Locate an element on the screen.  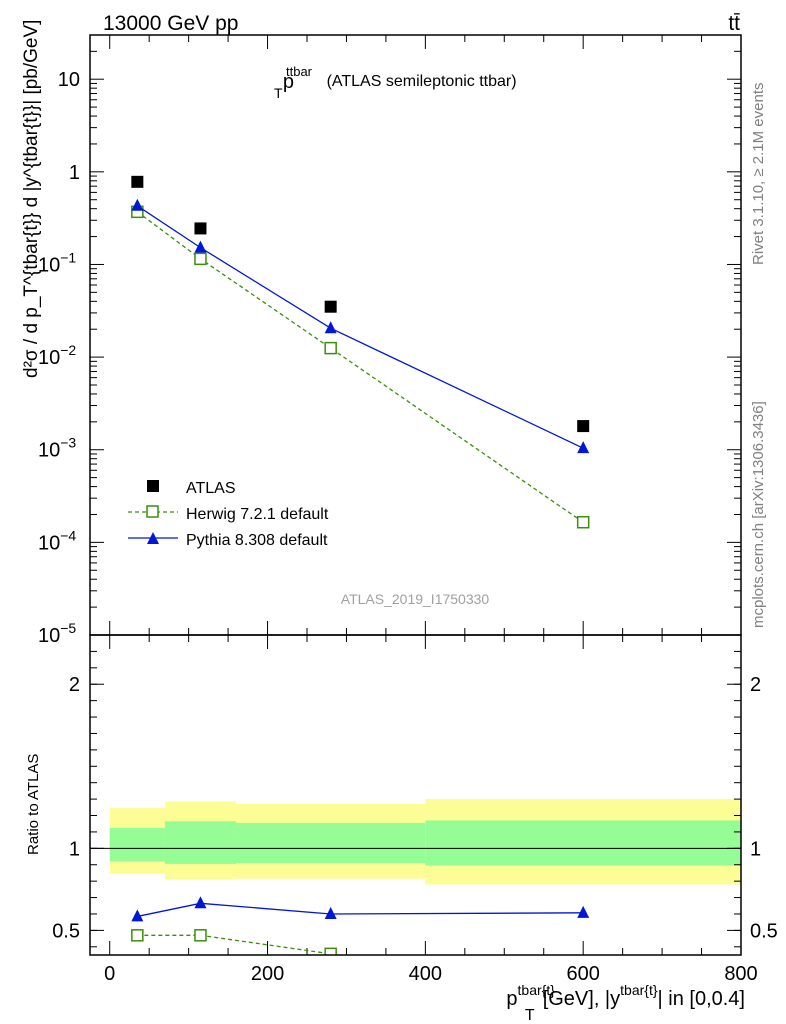
main-y-tick-label: 10⁻³ is located at coordinates (57, 448).